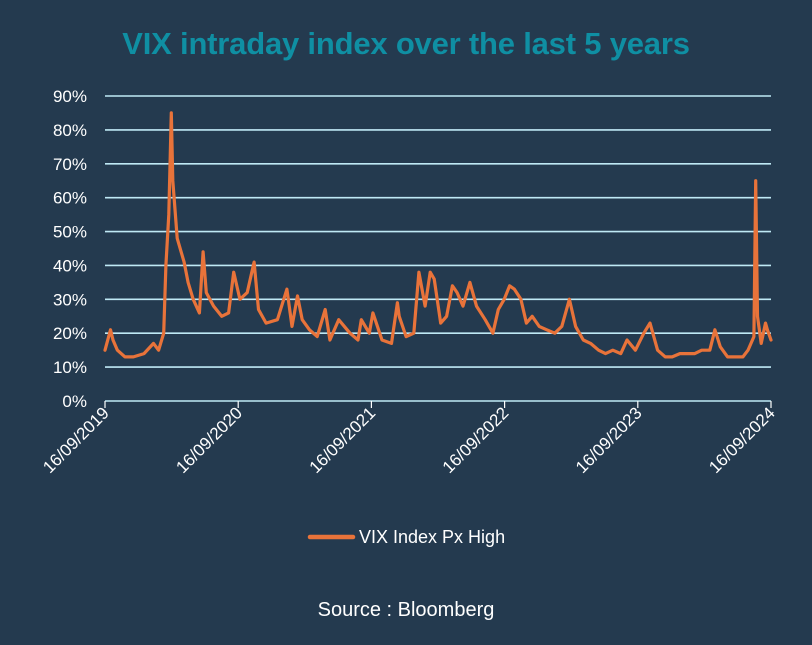 The image size is (812, 645). What do you see at coordinates (209, 440) in the screenshot?
I see `x-tick-label: 16/09/2020` at bounding box center [209, 440].